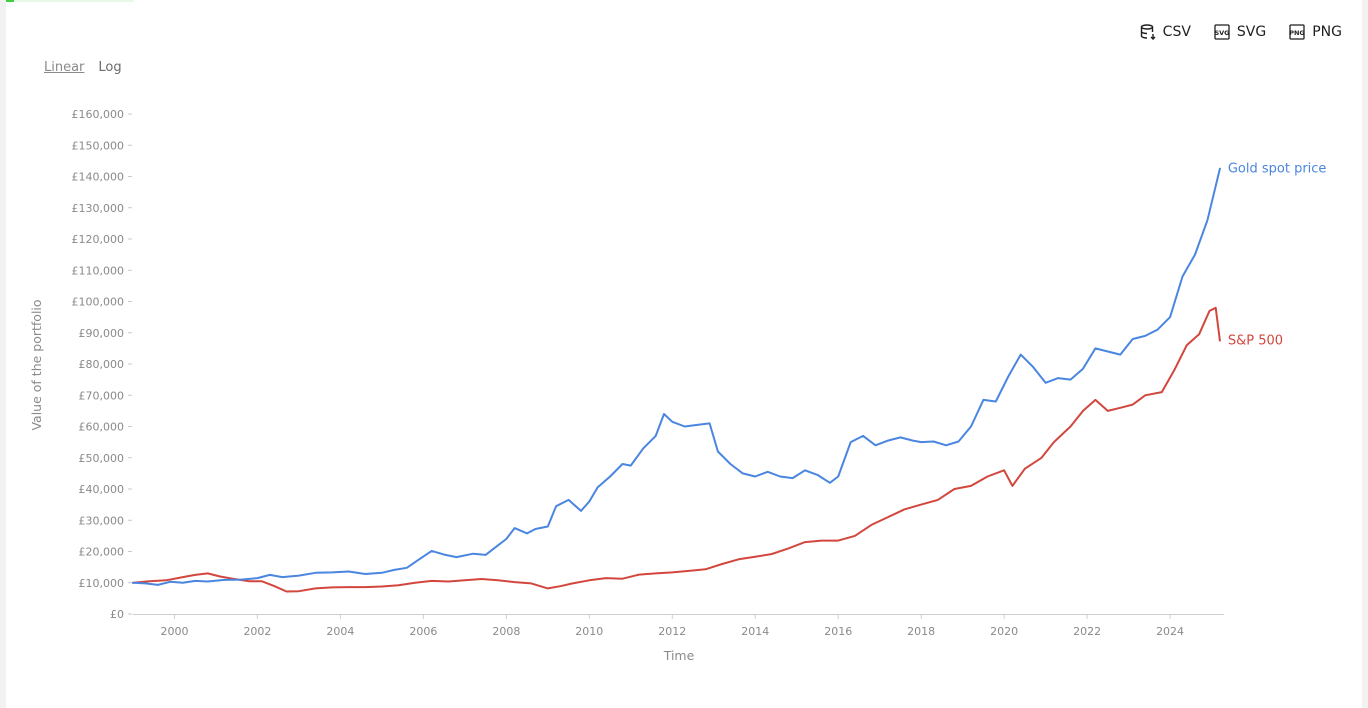 The height and width of the screenshot is (708, 1368). What do you see at coordinates (10, 1) in the screenshot?
I see `loading-progress-accent` at bounding box center [10, 1].